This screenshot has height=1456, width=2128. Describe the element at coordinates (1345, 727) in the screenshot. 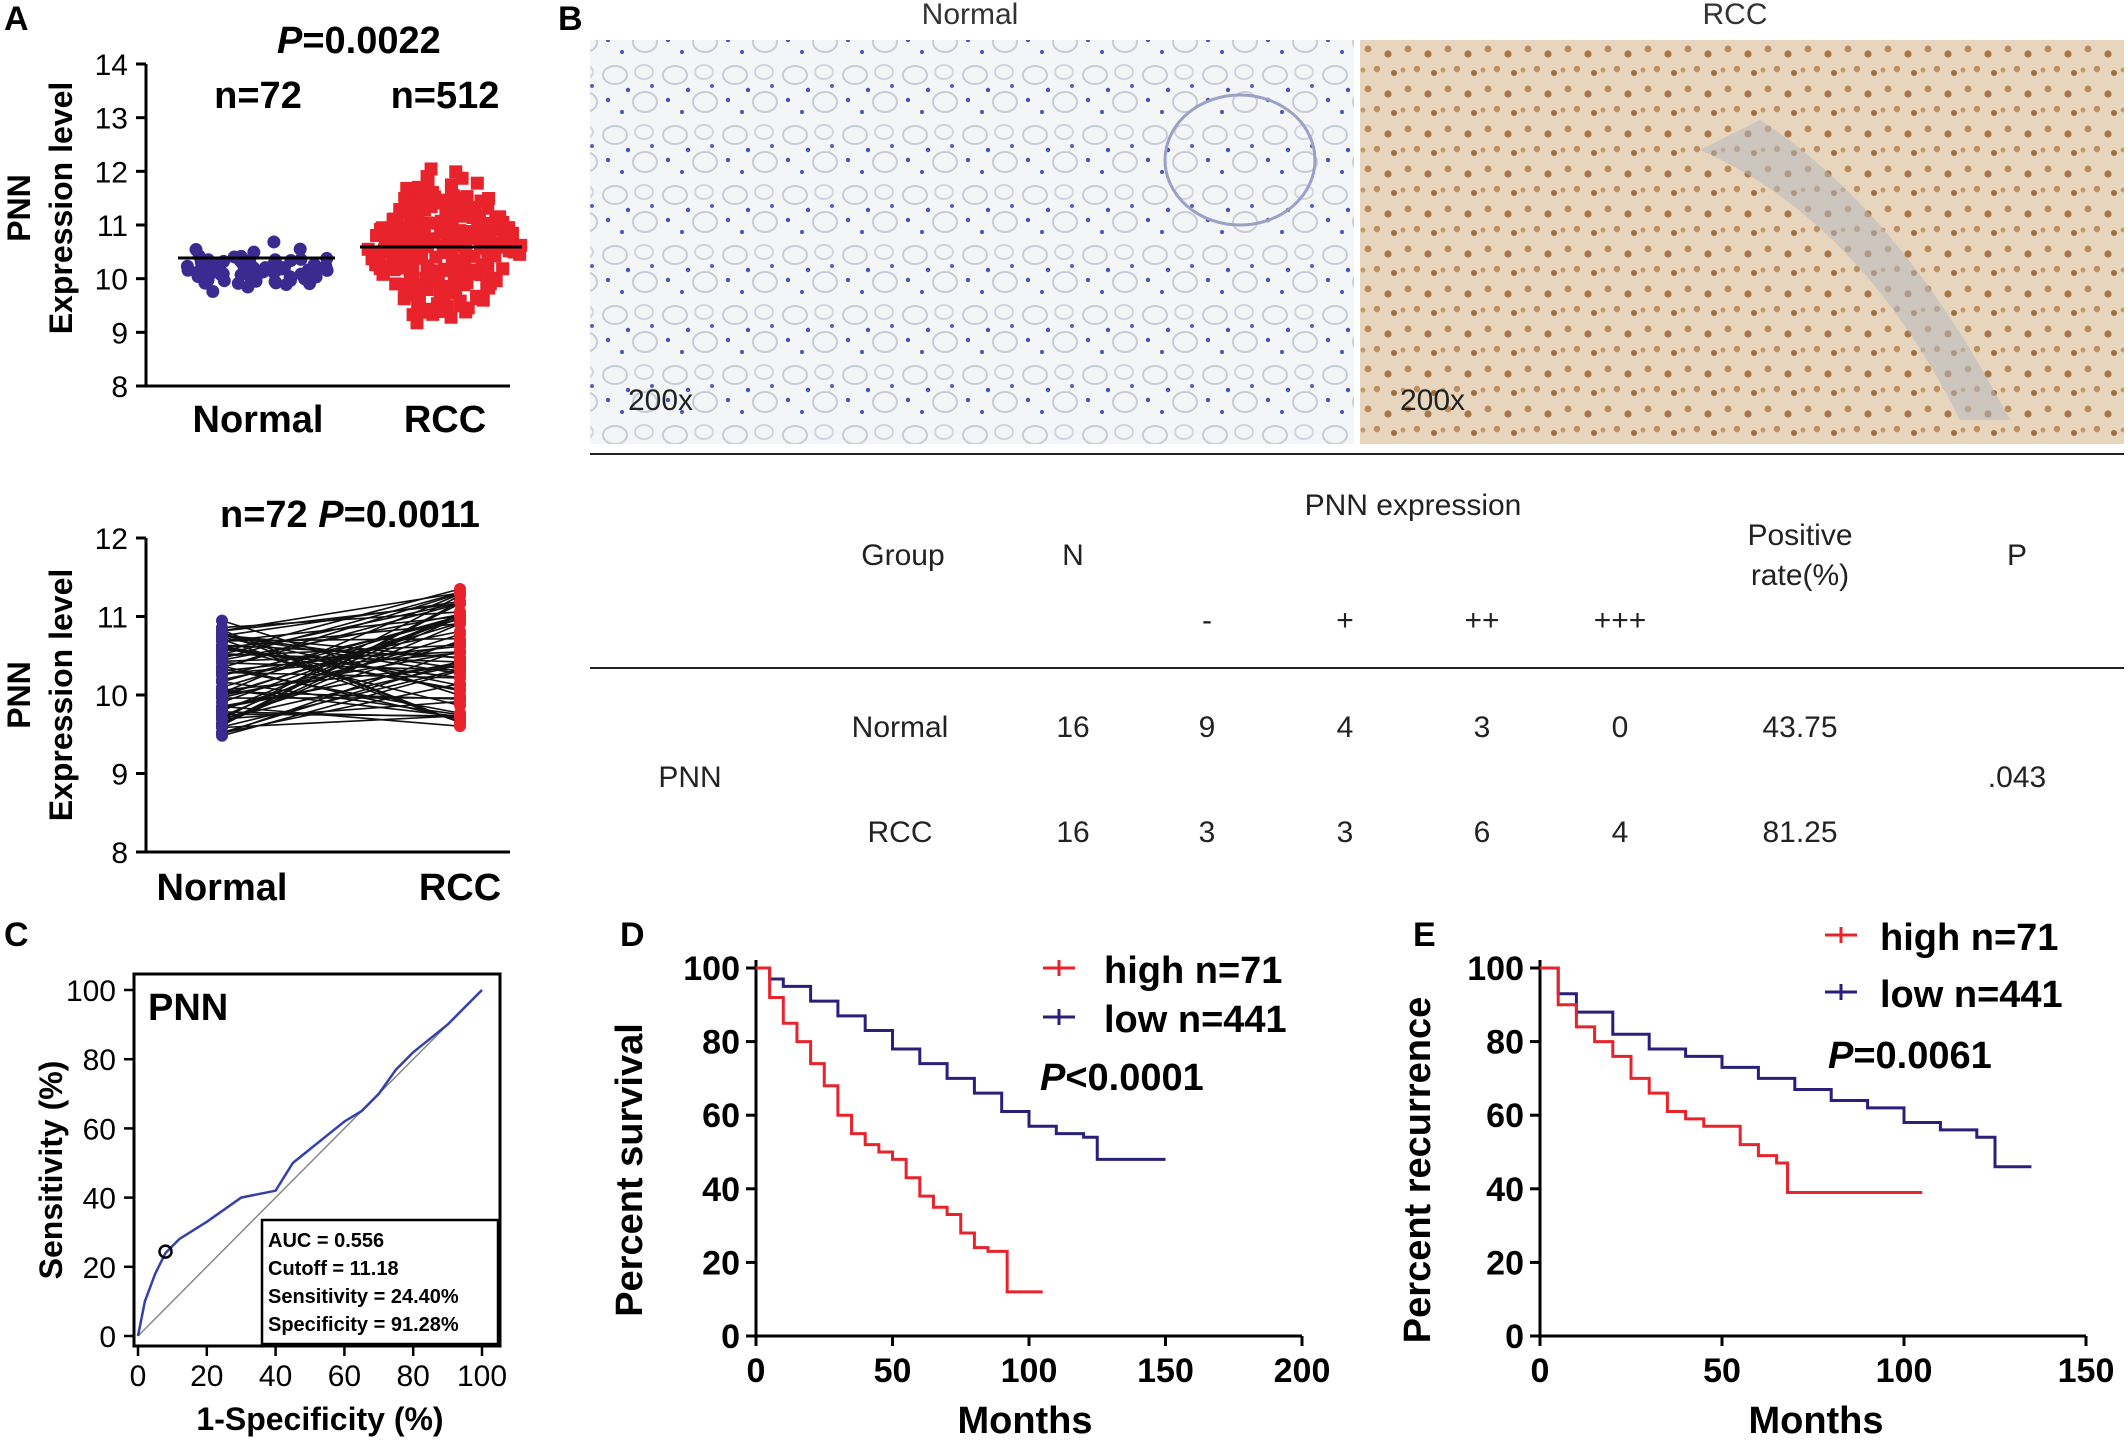

I see `row-normal-p1: 4` at that location.